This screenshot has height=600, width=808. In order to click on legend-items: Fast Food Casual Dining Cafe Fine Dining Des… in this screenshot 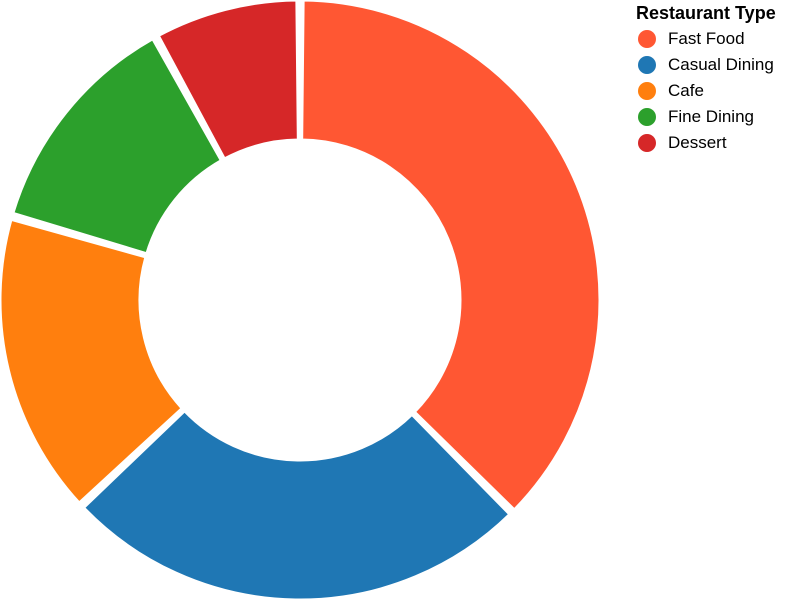, I will do `click(706, 91)`.